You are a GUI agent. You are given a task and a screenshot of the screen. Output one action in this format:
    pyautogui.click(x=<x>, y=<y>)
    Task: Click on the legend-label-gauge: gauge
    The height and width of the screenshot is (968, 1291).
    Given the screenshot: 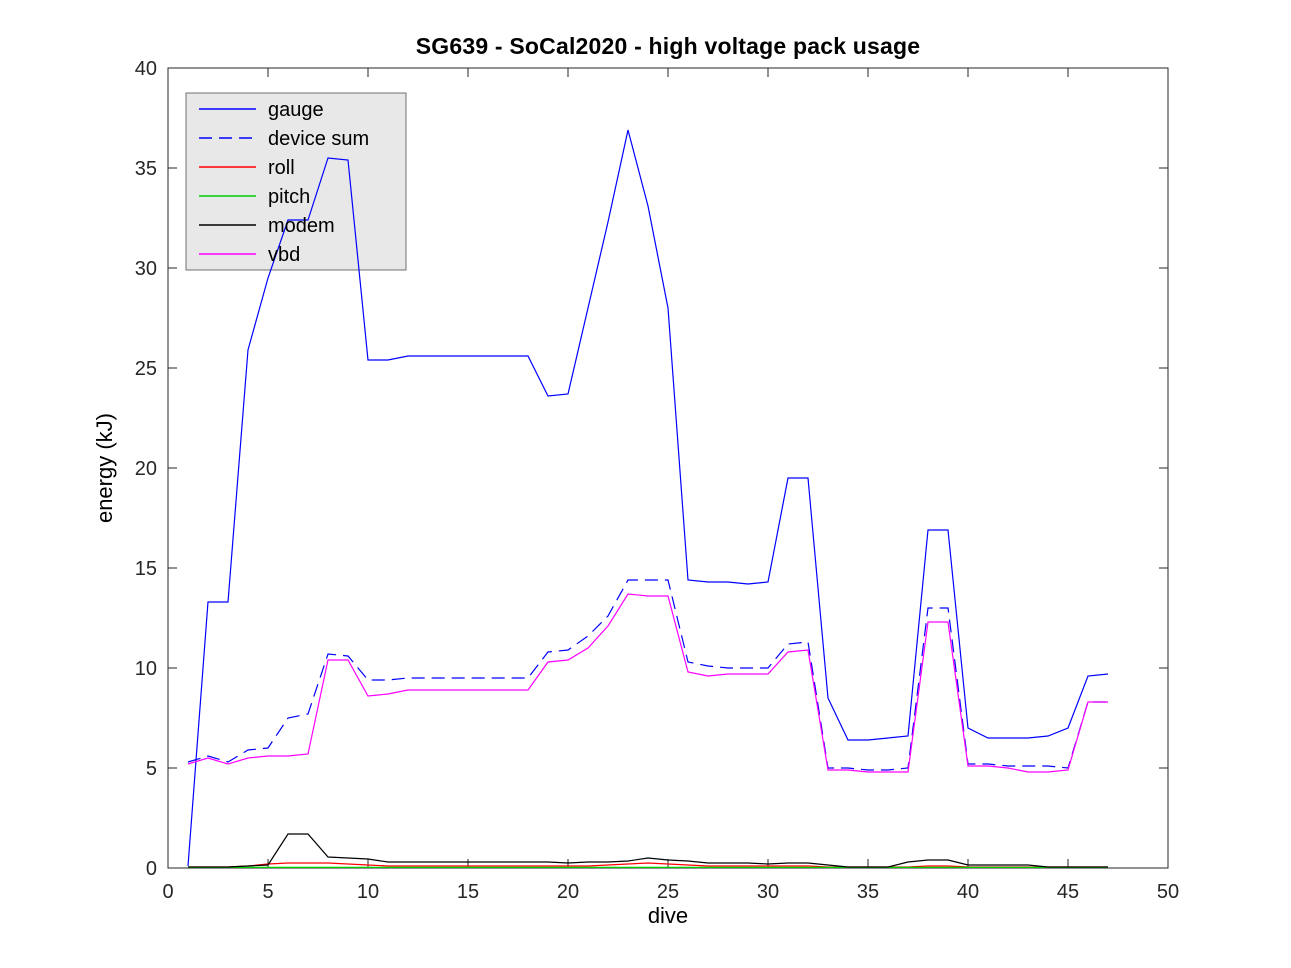 What is the action you would take?
    pyautogui.click(x=296, y=110)
    